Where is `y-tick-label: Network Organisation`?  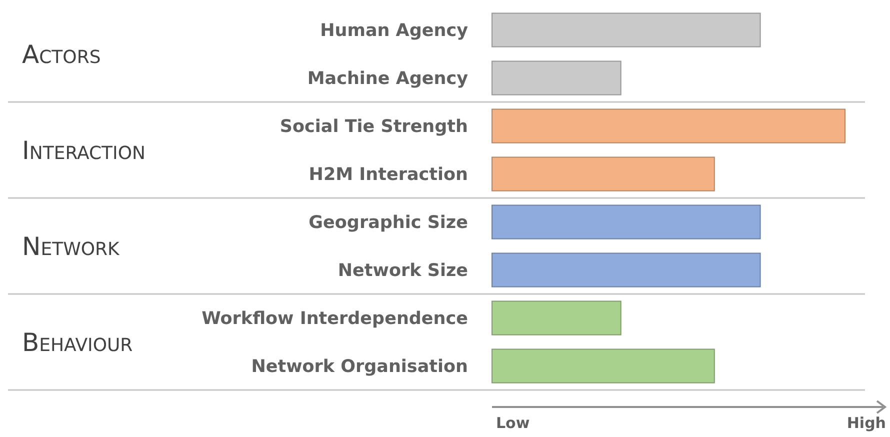
y-tick-label: Network Organisation is located at coordinates (359, 367).